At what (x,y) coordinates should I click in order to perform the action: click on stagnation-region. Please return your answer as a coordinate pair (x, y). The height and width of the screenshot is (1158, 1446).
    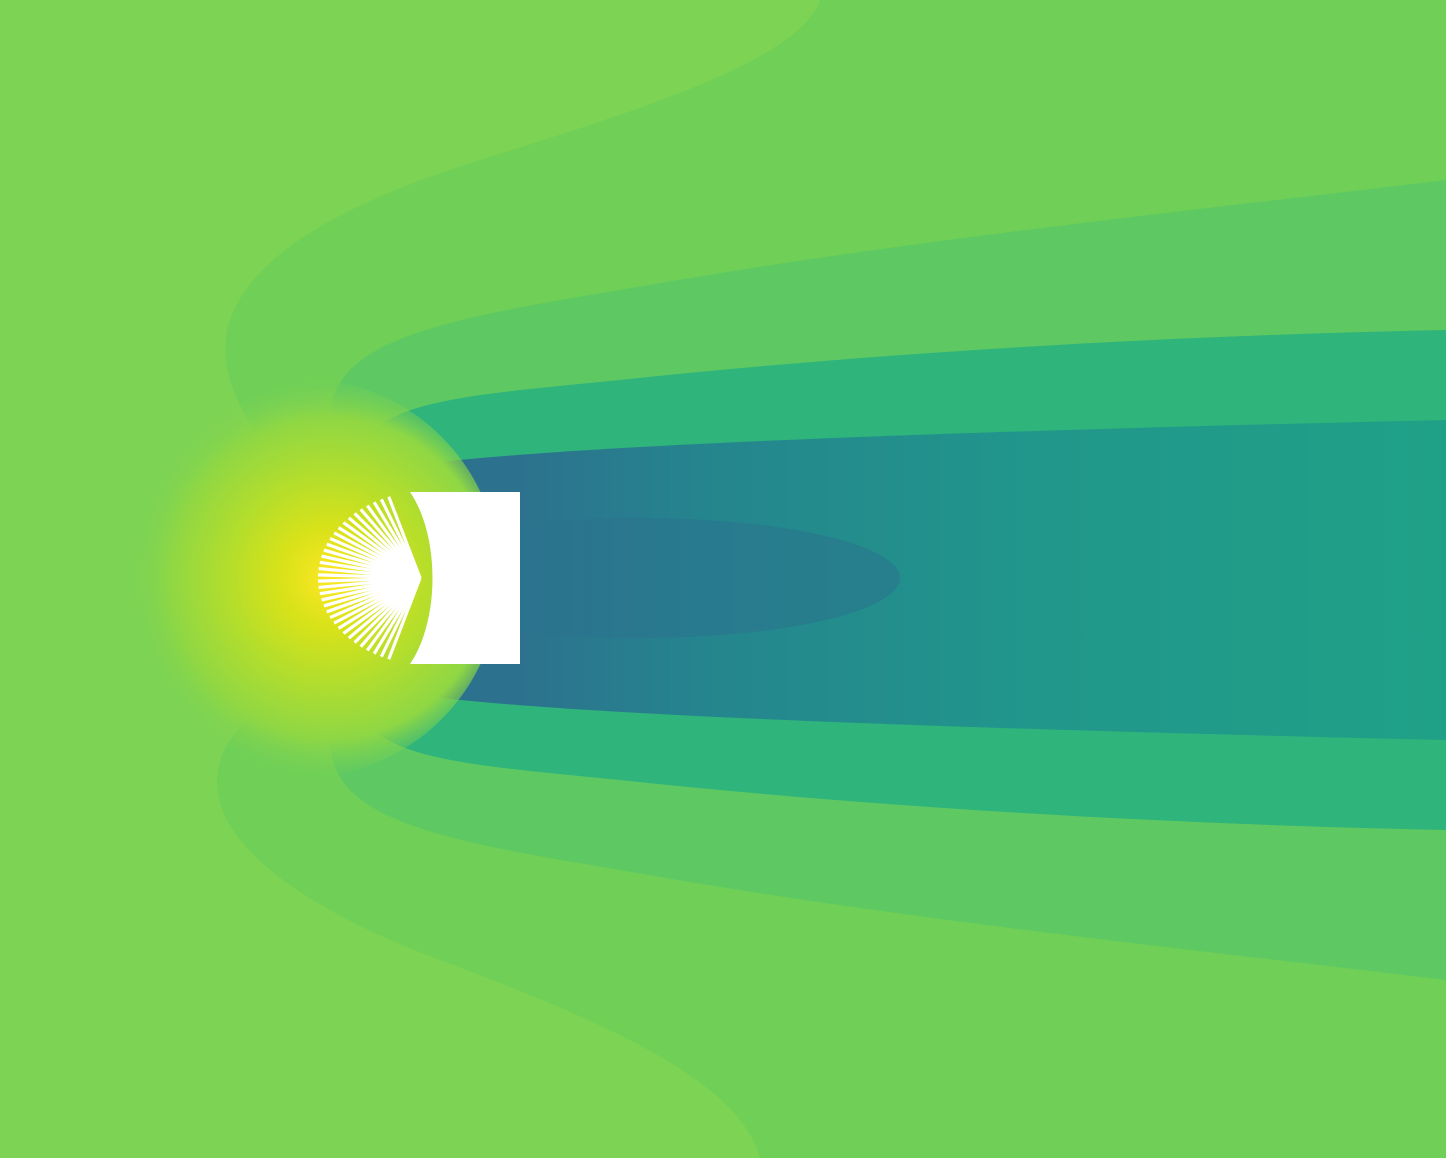
    Looking at the image, I should click on (300, 578).